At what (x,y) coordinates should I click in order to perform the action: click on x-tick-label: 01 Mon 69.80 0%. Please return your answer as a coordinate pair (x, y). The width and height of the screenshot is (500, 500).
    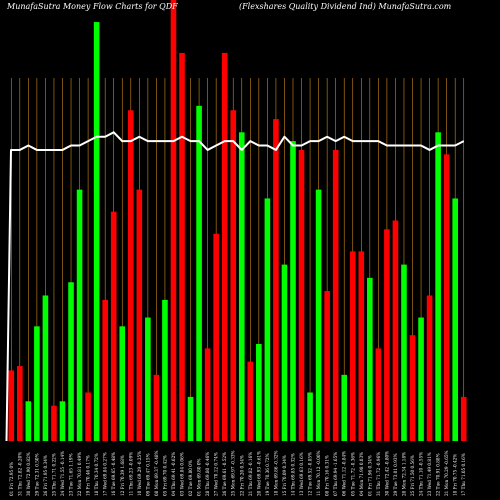
    Looking at the image, I should click on (199, 477).